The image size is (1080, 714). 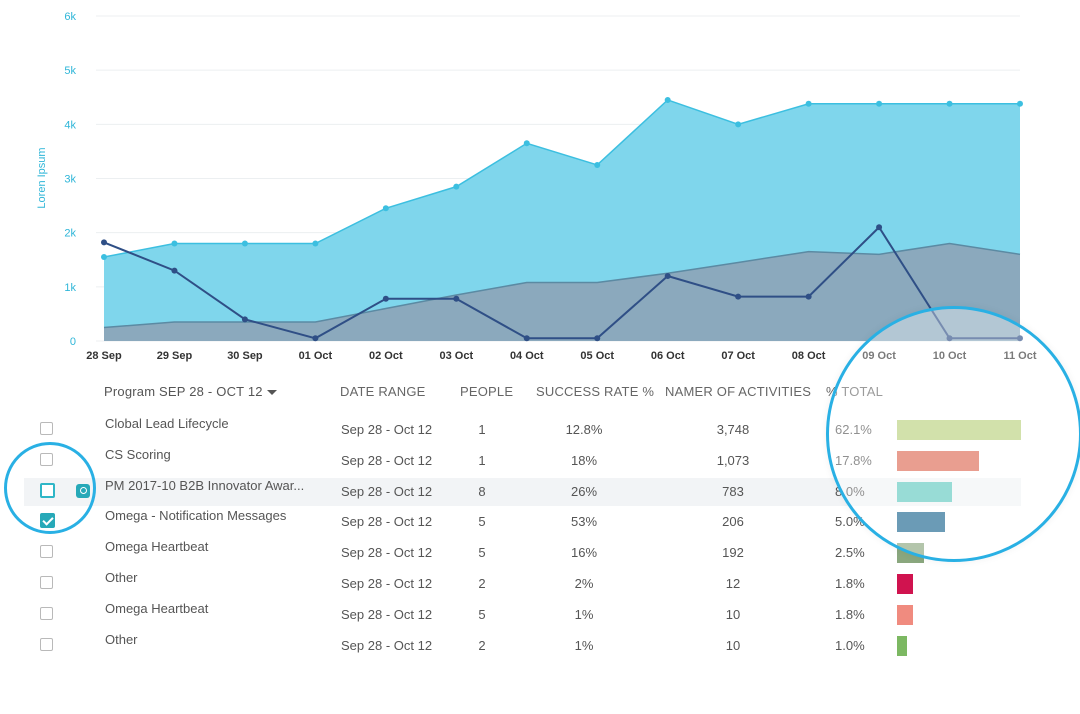 I want to click on y-tick-label: 0, so click(x=73, y=342).